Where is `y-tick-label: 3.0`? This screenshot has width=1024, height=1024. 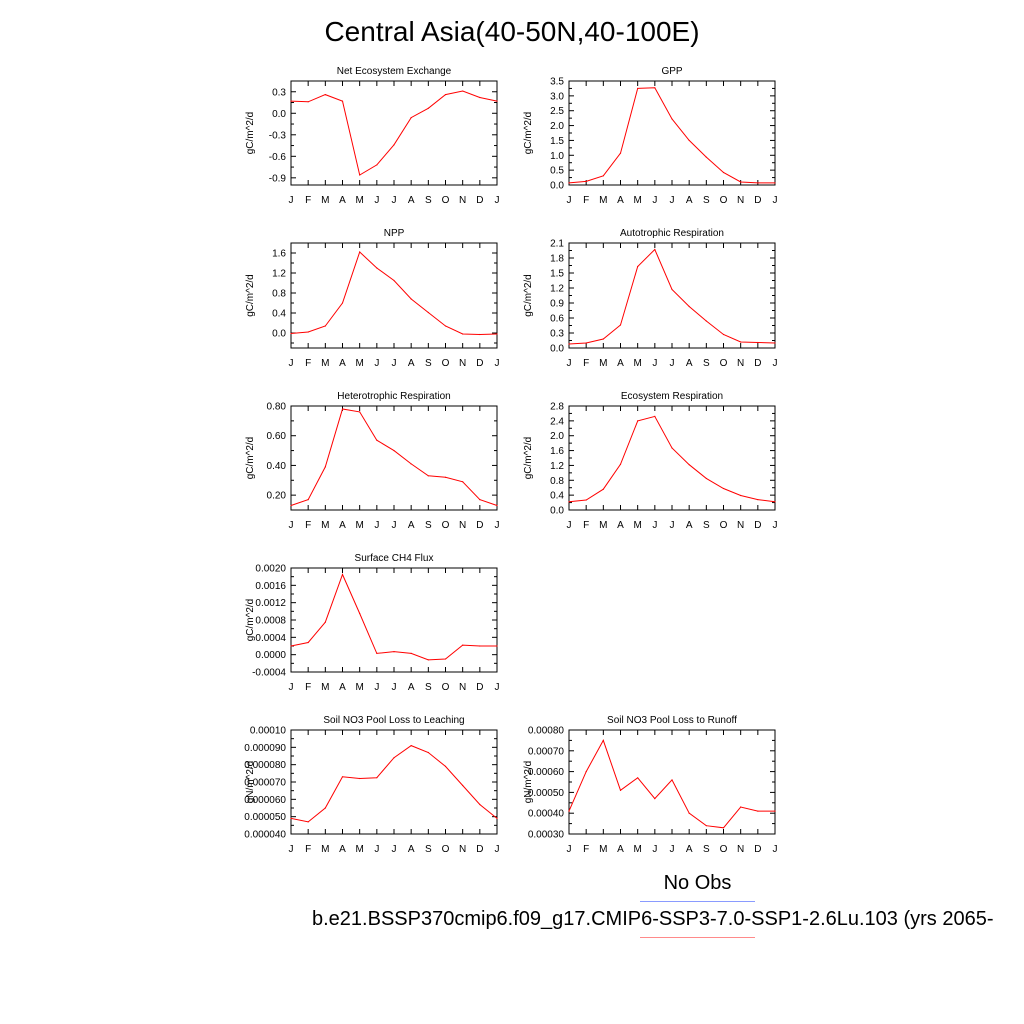 y-tick-label: 3.0 is located at coordinates (557, 96).